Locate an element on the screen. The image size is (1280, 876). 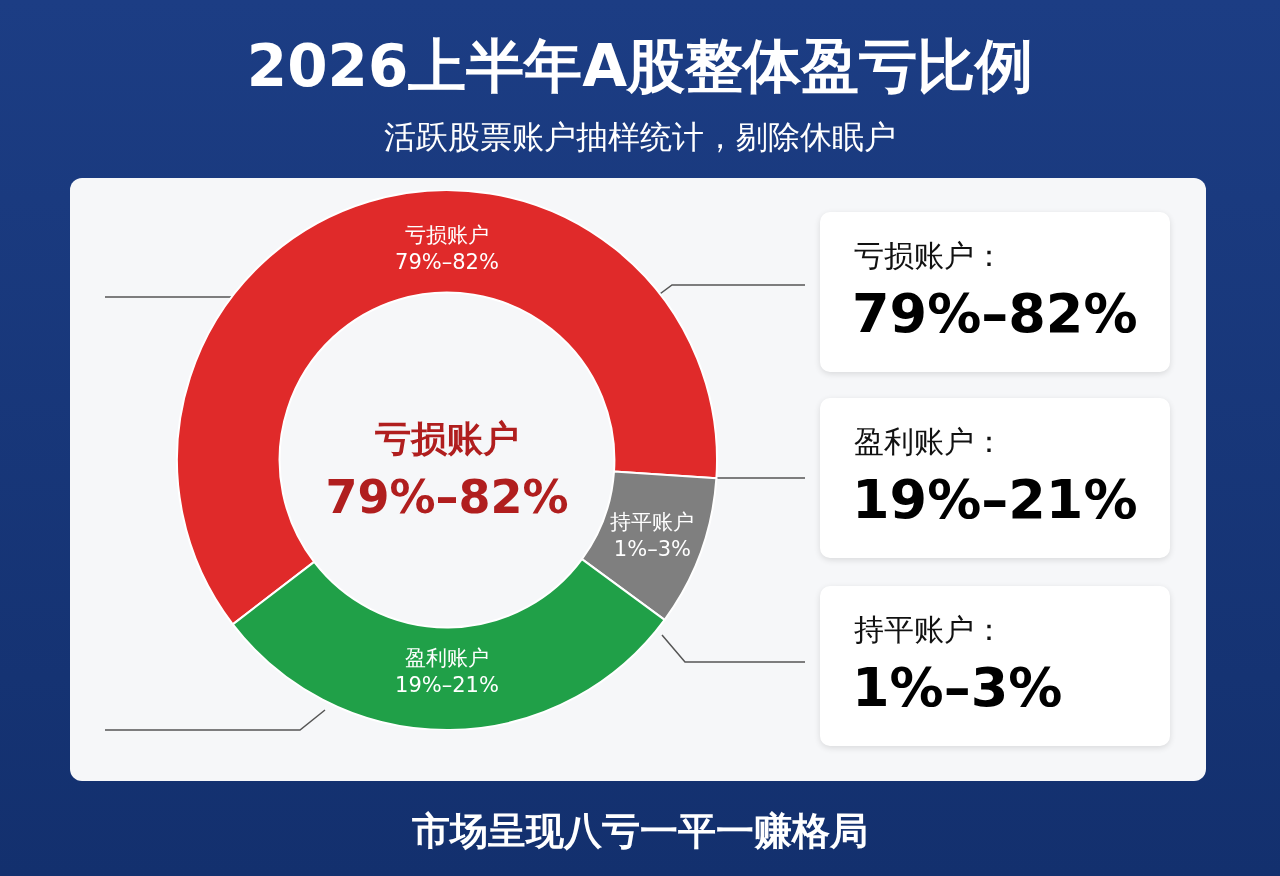
chart-subtitle: 活跃股票账户抽样统计，剔除休眠户 is located at coordinates (640, 137).